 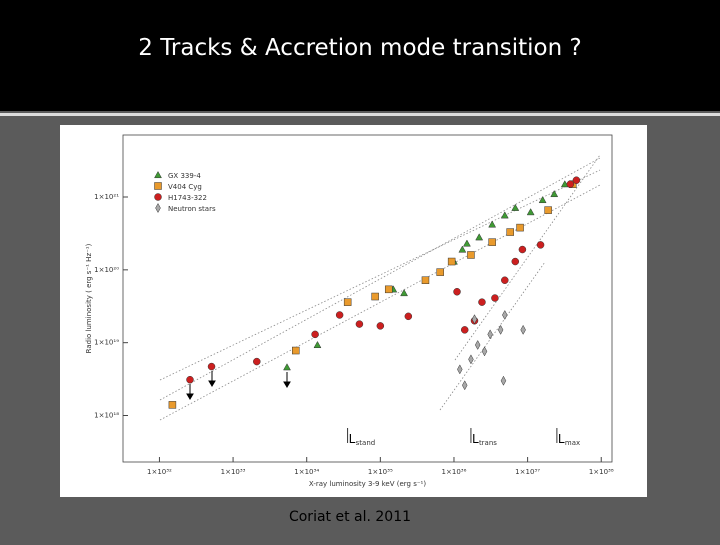 What do you see at coordinates (184, 176) in the screenshot?
I see `legend-label: GX 339-4` at bounding box center [184, 176].